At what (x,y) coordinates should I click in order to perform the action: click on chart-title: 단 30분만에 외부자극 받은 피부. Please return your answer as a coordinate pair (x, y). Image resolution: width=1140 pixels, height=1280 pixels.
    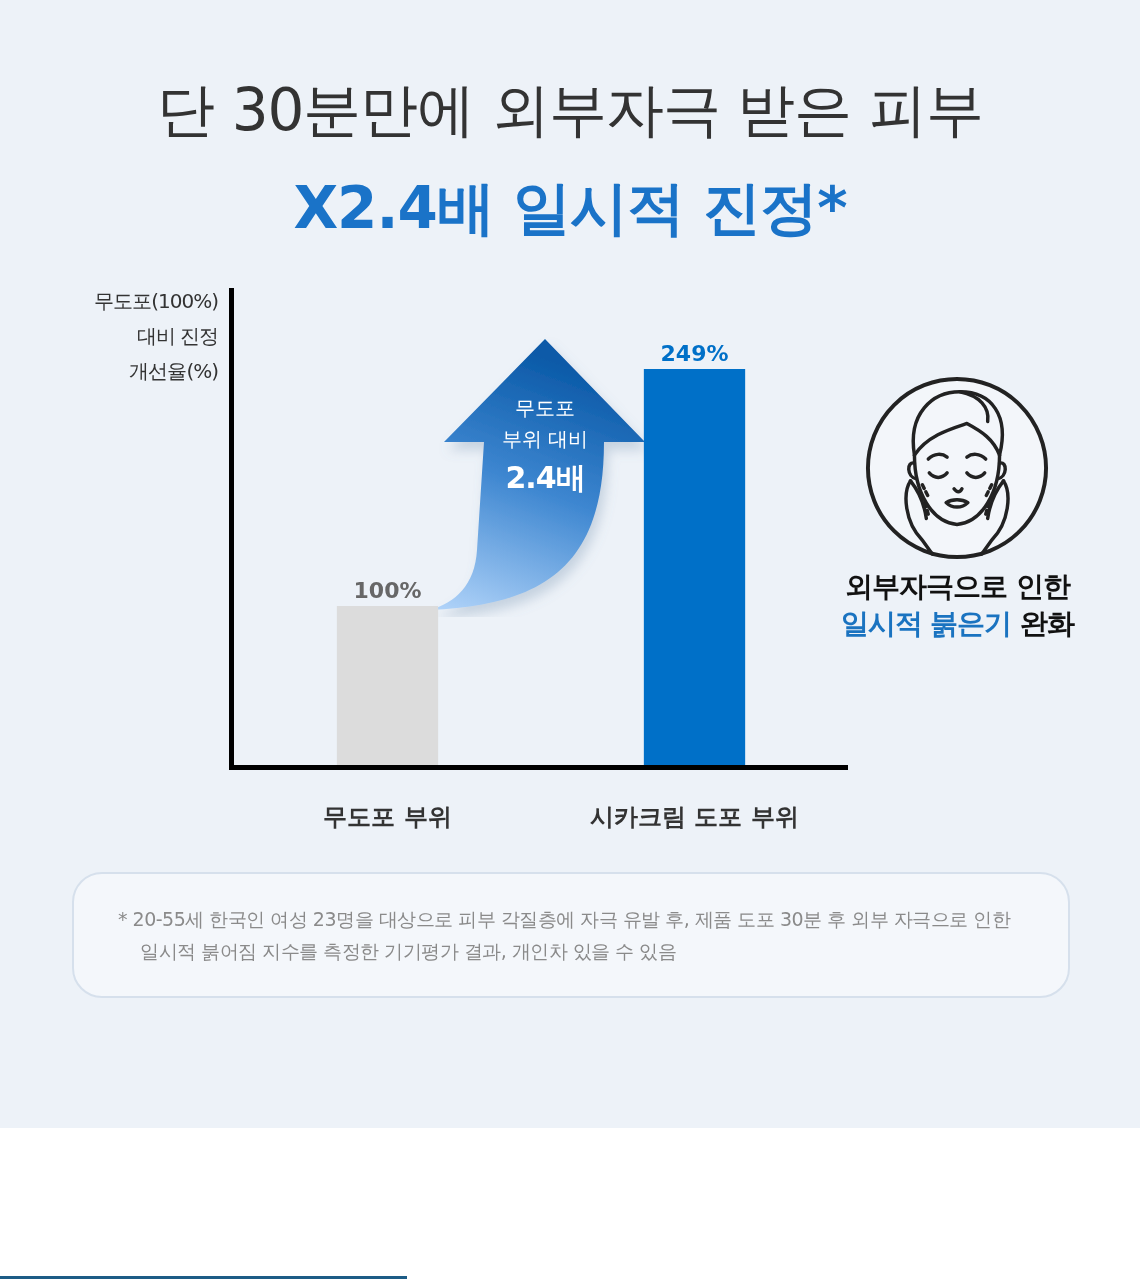
    Looking at the image, I should click on (570, 110).